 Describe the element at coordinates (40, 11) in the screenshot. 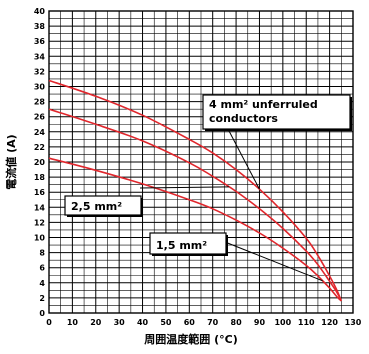

I see `y-tick-label: 40` at that location.